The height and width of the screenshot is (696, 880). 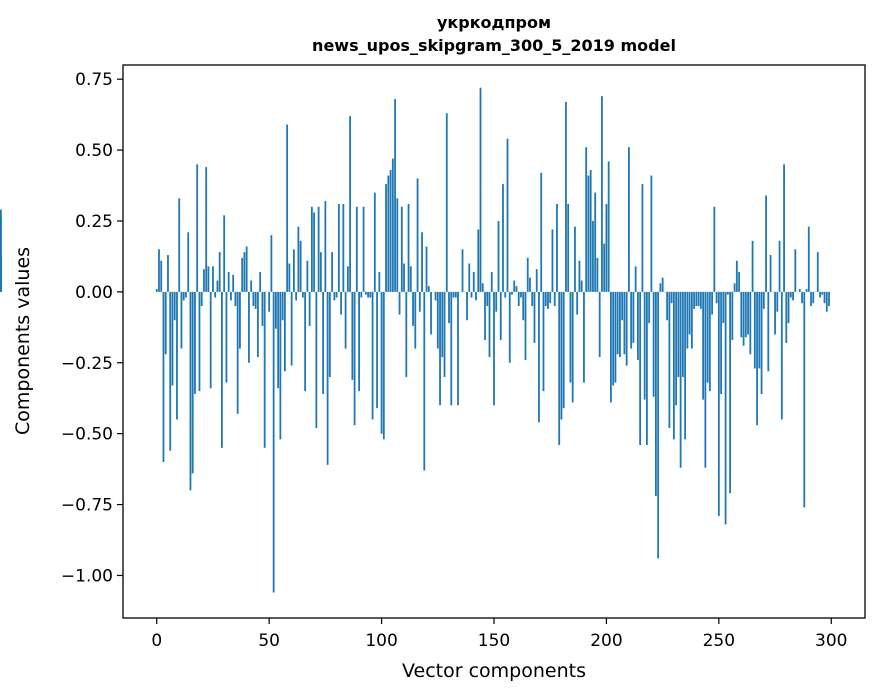 I want to click on y-tick-label: 0.75, so click(x=94, y=80).